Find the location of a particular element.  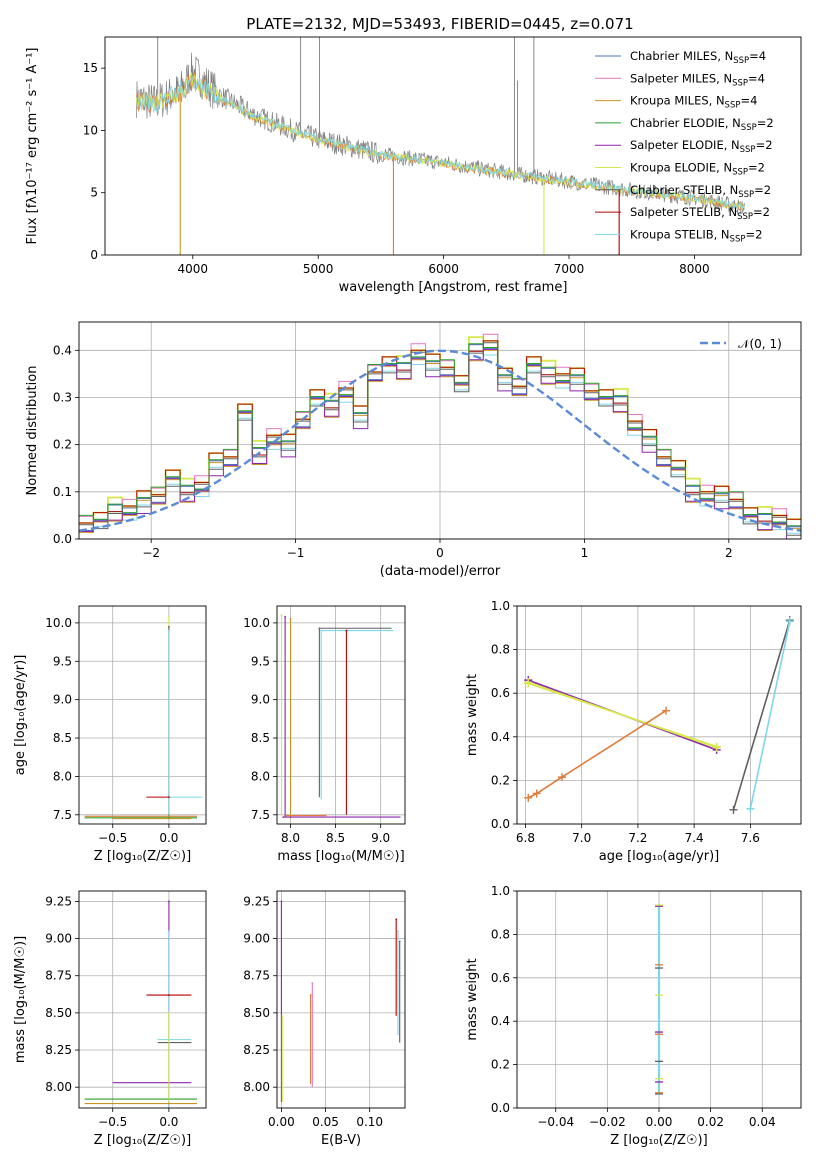

spectrum-plot-area is located at coordinates (440, 146).